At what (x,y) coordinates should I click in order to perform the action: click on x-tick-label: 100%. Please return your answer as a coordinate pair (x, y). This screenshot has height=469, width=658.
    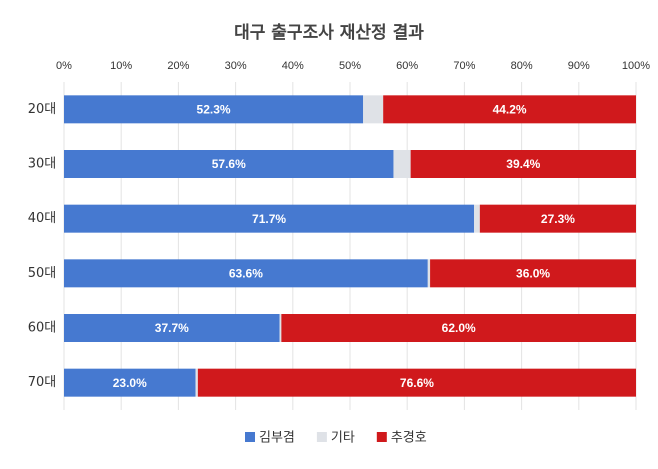
    Looking at the image, I should click on (636, 66).